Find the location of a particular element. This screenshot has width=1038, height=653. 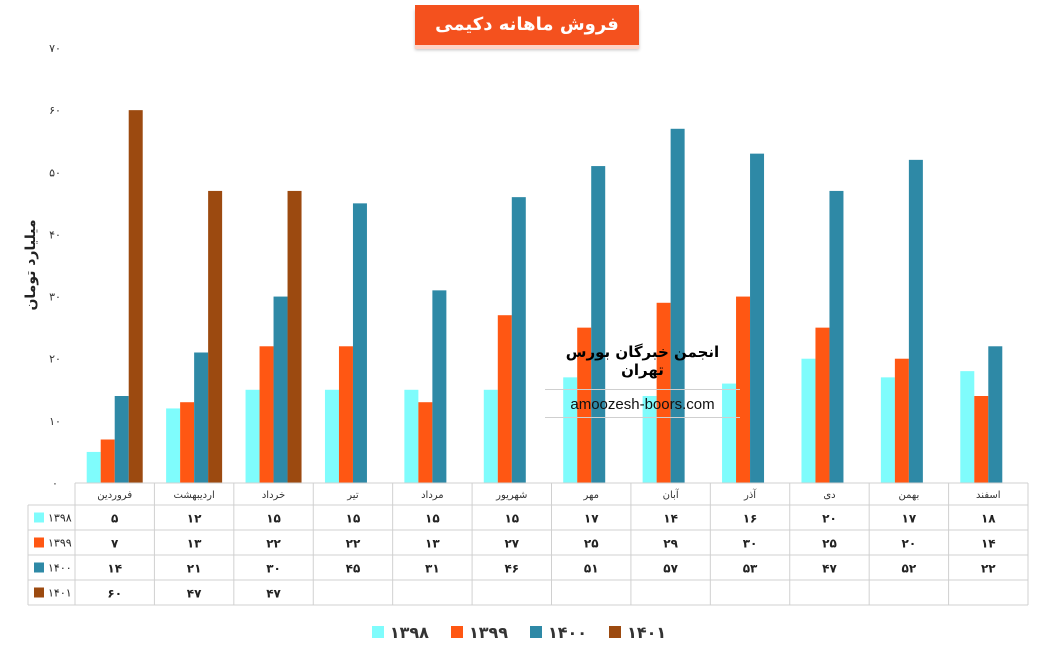

row-label: ۱۴۰۰ is located at coordinates (60, 568).